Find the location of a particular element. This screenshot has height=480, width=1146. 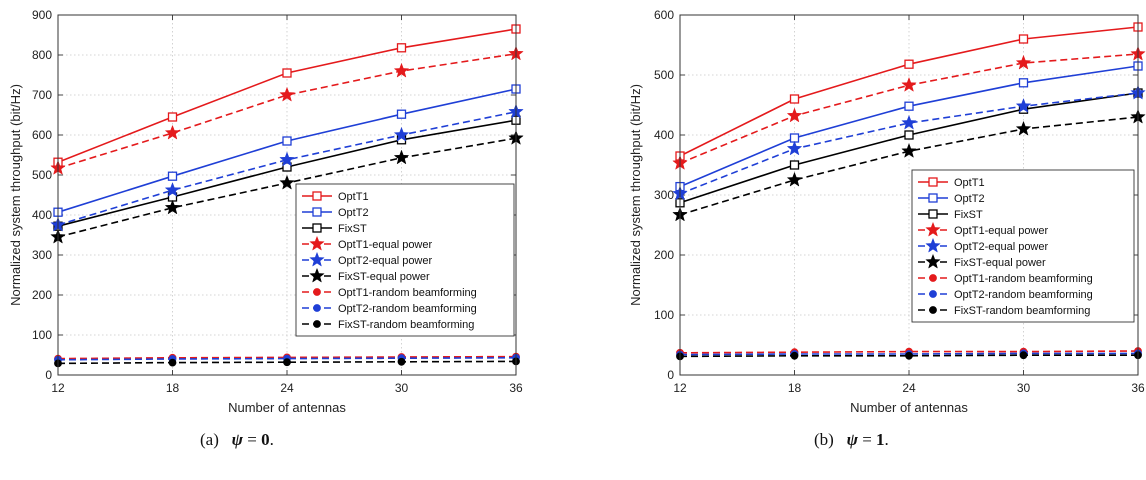

legend-box is located at coordinates (1023, 246).